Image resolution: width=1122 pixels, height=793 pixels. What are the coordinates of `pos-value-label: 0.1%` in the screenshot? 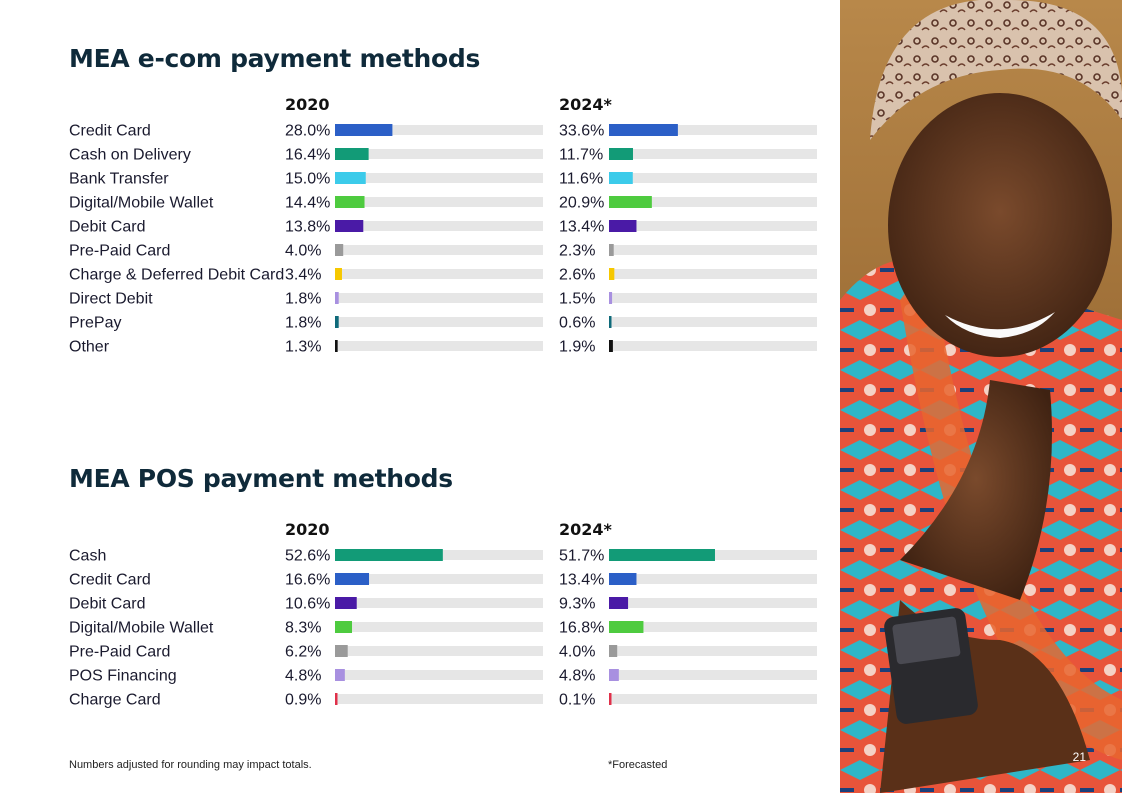 It's located at (577, 700).